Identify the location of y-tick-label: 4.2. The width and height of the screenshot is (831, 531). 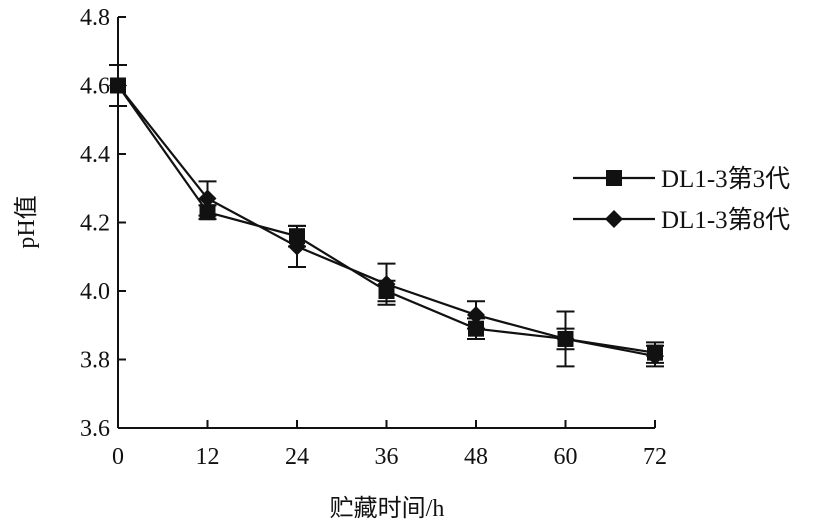
(95, 224).